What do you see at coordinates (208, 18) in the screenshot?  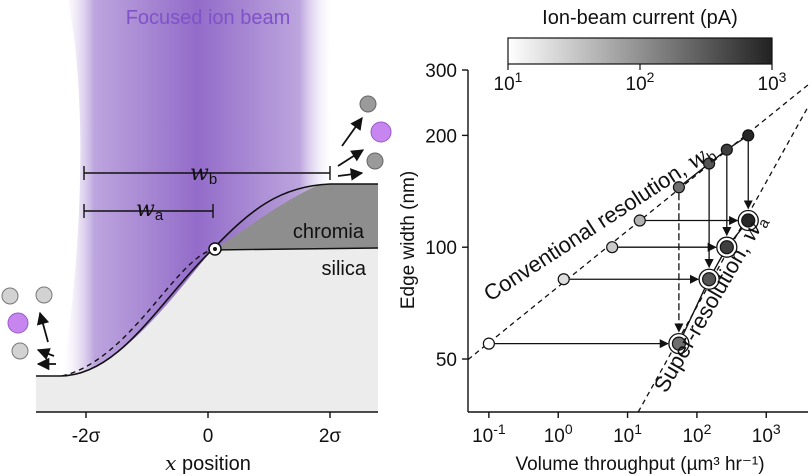 I see `beam-label: Focused ion beam` at bounding box center [208, 18].